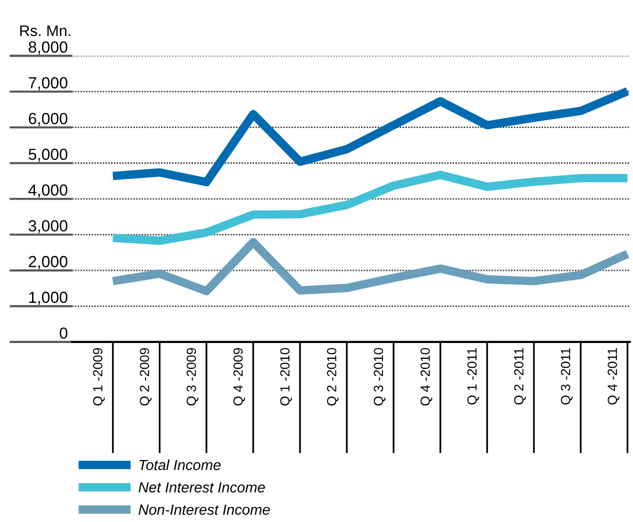  Describe the element at coordinates (45, 30) in the screenshot. I see `y-axis-title: Rs. Mn.` at that location.